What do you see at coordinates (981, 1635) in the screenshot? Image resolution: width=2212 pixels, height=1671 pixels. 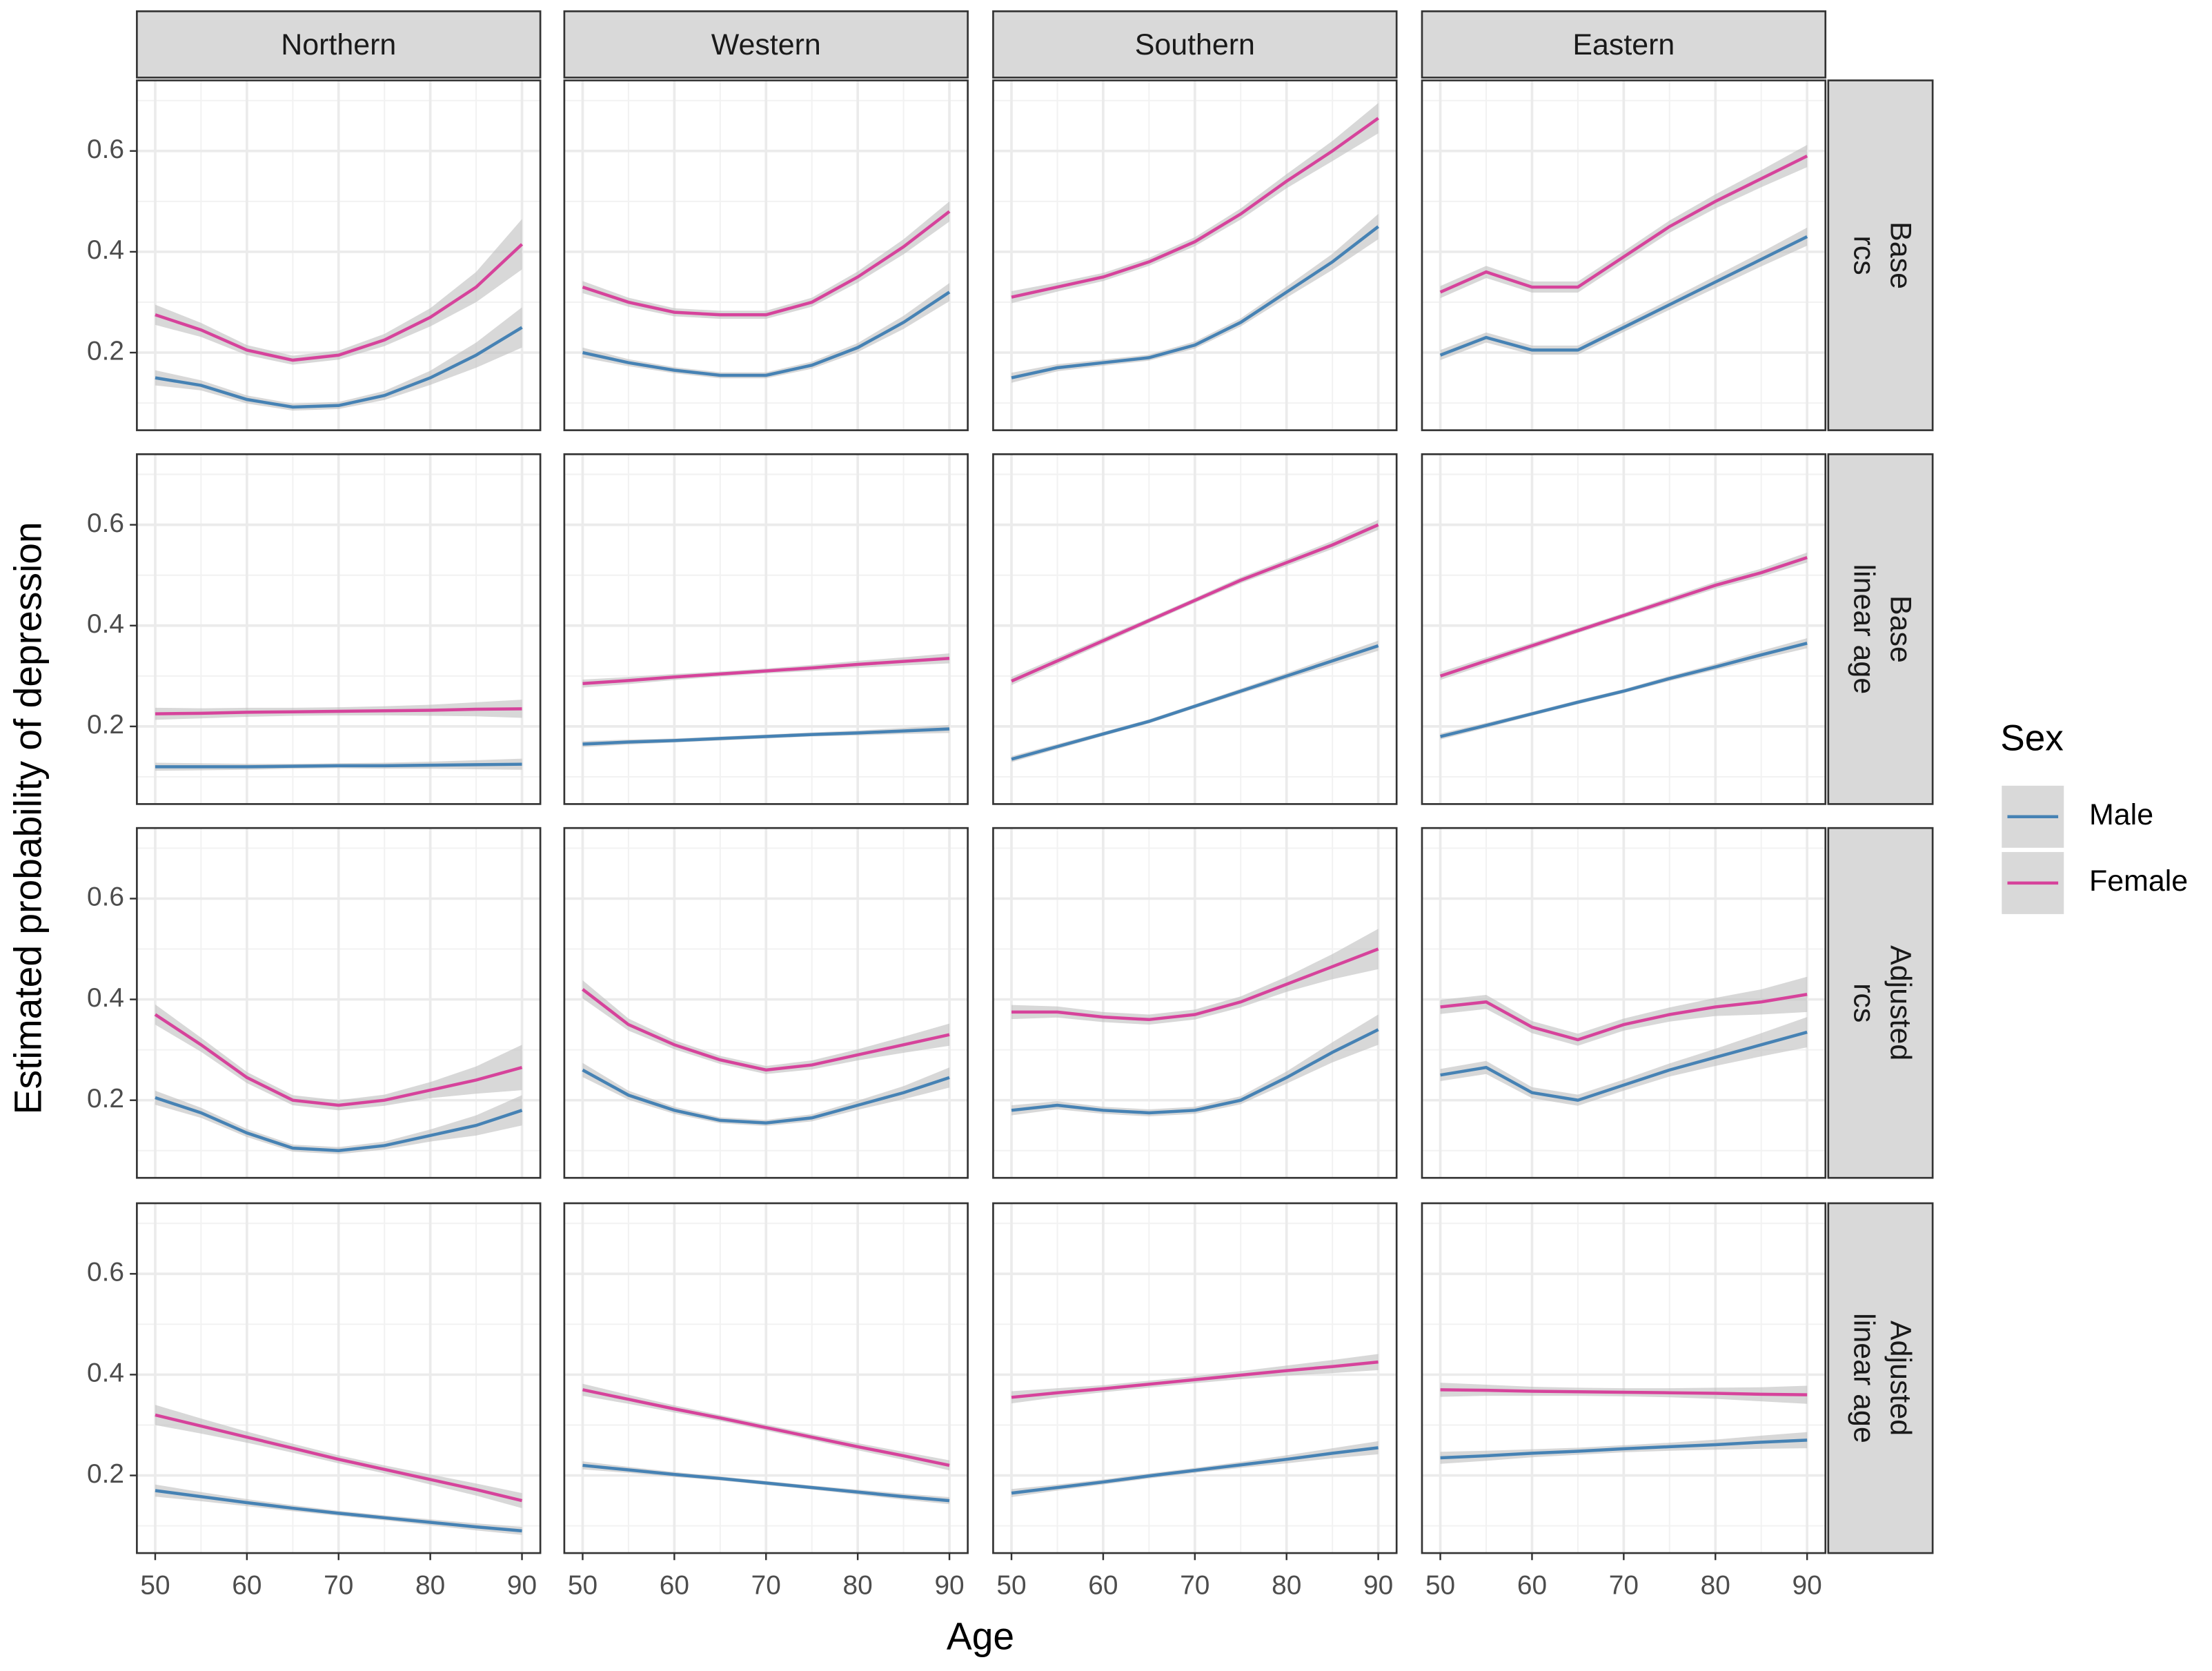 I see `x-axis-label: Age` at bounding box center [981, 1635].